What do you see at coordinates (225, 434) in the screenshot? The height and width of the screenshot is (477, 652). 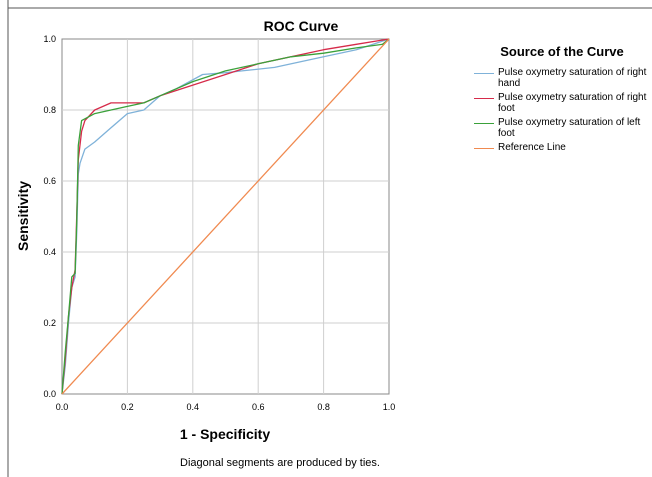 I see `x-axis-label: 1 - Specificity` at bounding box center [225, 434].